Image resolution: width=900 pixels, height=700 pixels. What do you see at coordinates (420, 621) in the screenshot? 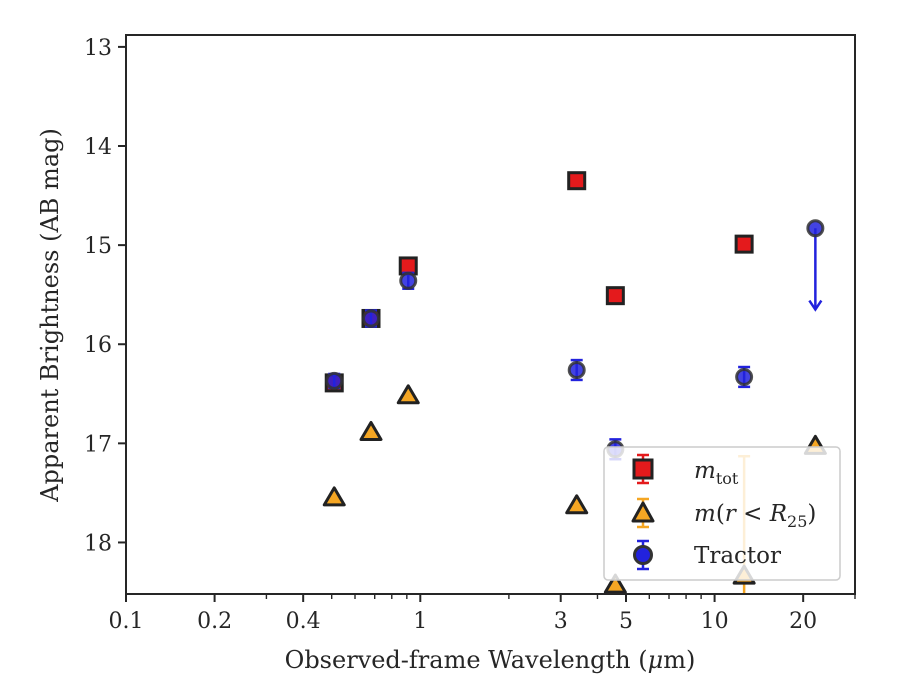
I see `x-tick-label: 1` at bounding box center [420, 621].